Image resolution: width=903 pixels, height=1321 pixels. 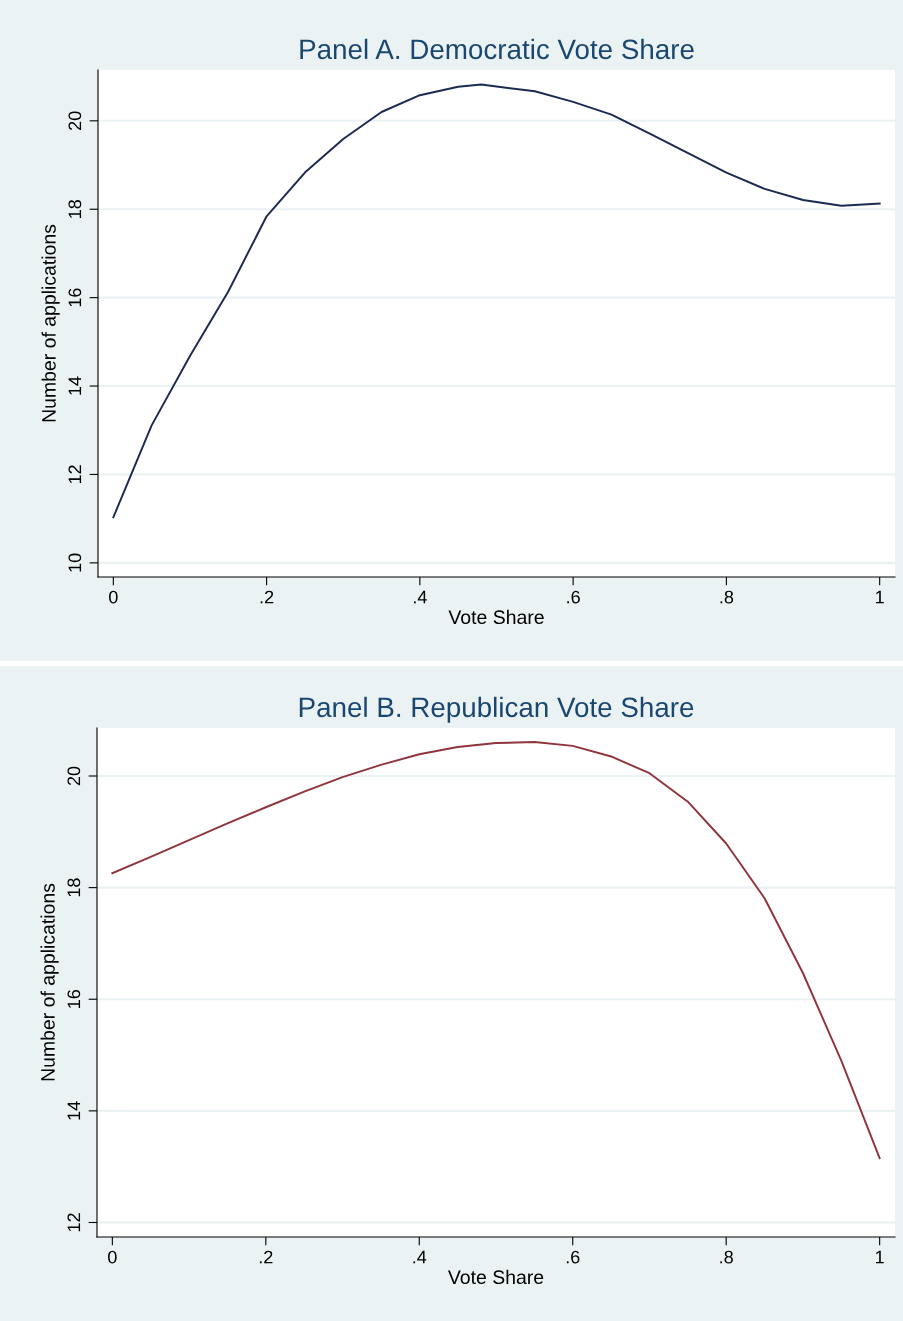 I want to click on chart-title: Panel A. Democratic Vote Share, so click(x=497, y=49).